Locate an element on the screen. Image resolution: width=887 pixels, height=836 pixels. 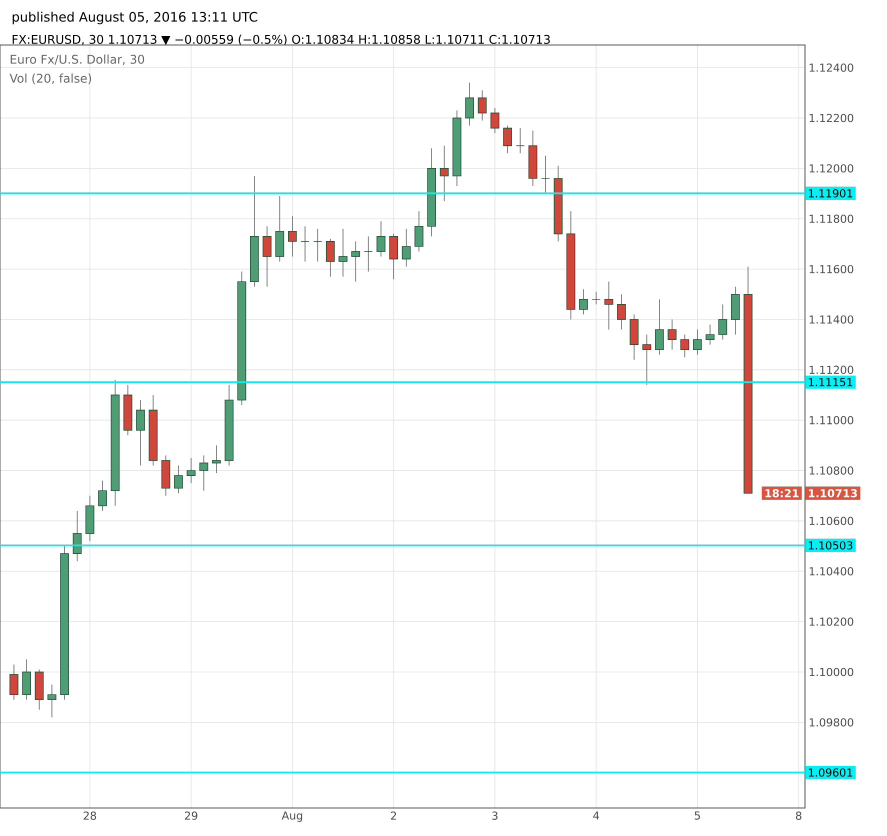
x-tick-label: 3 is located at coordinates (495, 816).